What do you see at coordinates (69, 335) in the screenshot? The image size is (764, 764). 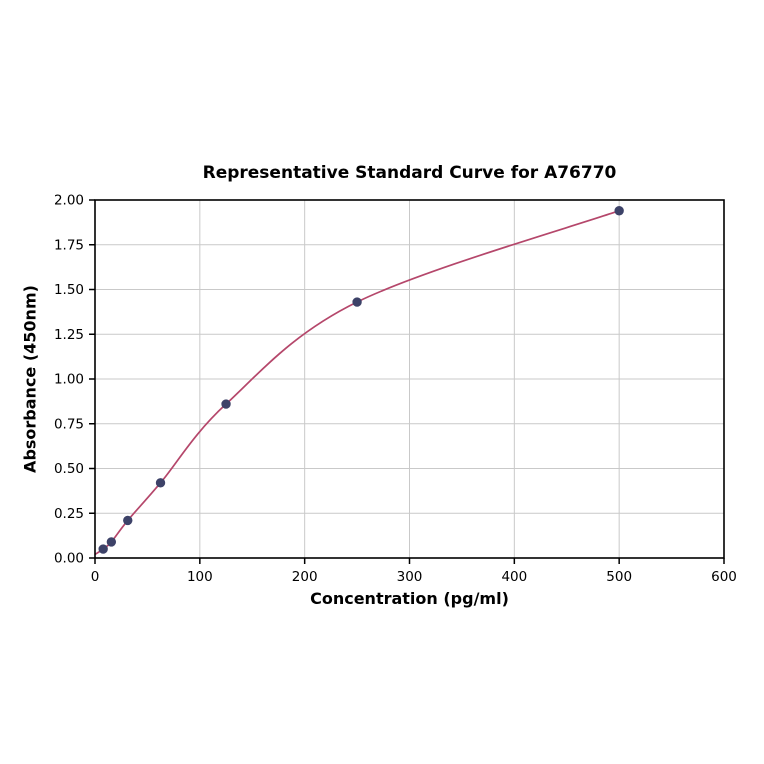 I see `svg-text: 1.25` at bounding box center [69, 335].